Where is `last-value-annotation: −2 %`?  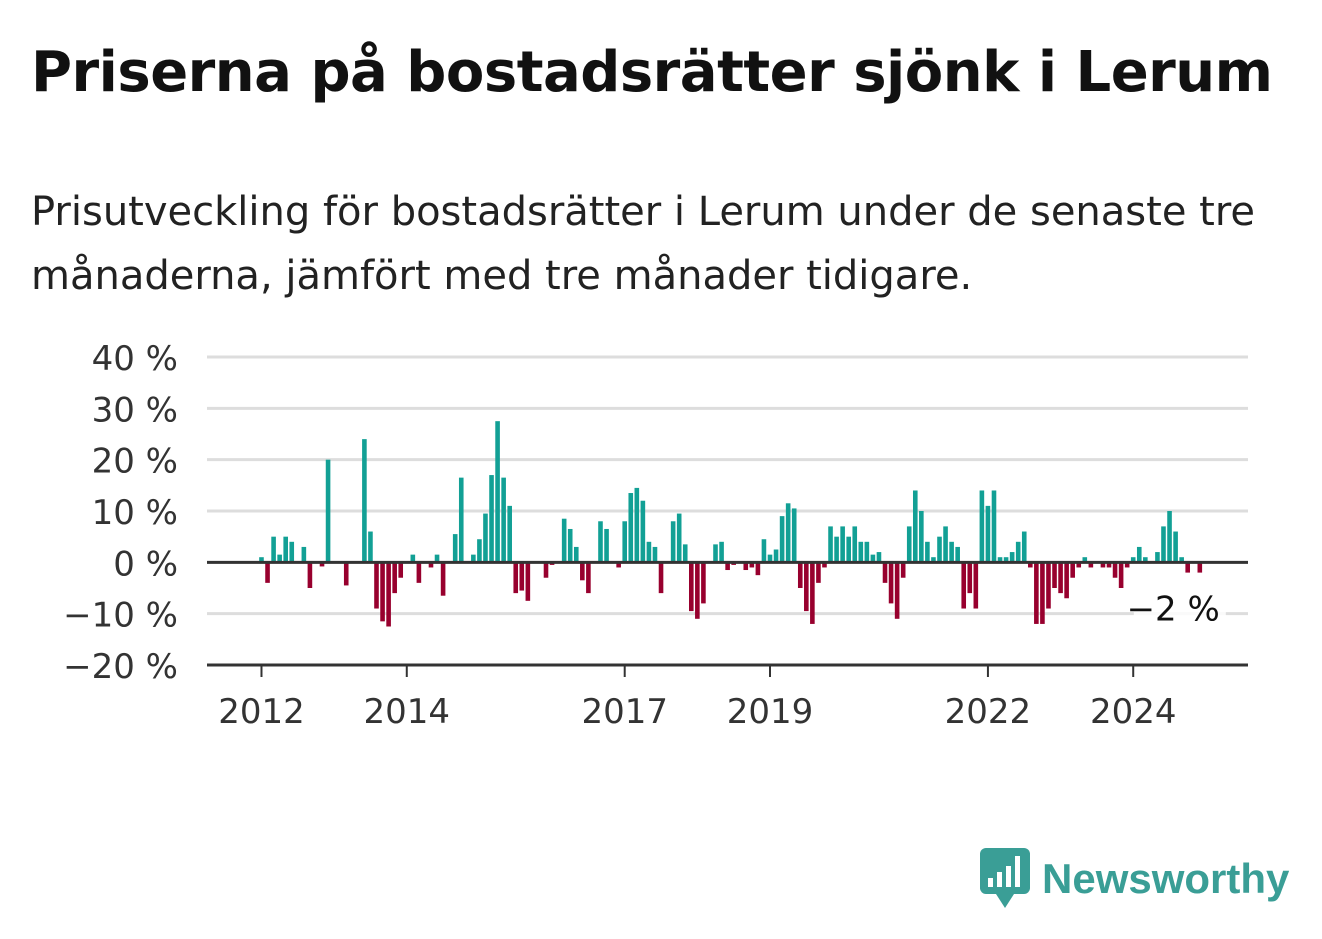
last-value-annotation: −2 % is located at coordinates (1173, 610).